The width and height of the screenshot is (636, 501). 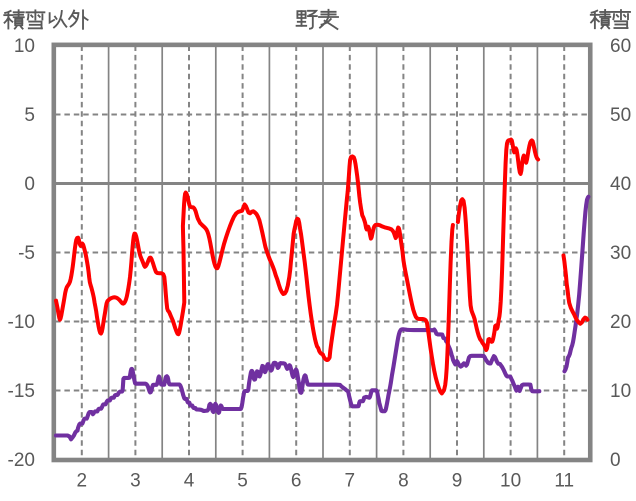 I want to click on svg-text: 6, so click(x=296, y=481).